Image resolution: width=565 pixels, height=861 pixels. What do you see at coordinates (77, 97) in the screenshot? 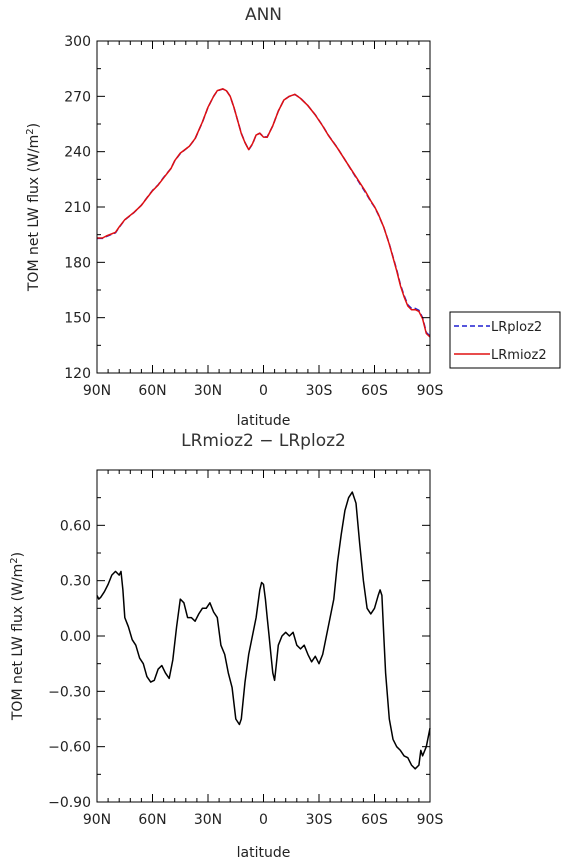
I see `y-tick-label: 270` at bounding box center [77, 97].